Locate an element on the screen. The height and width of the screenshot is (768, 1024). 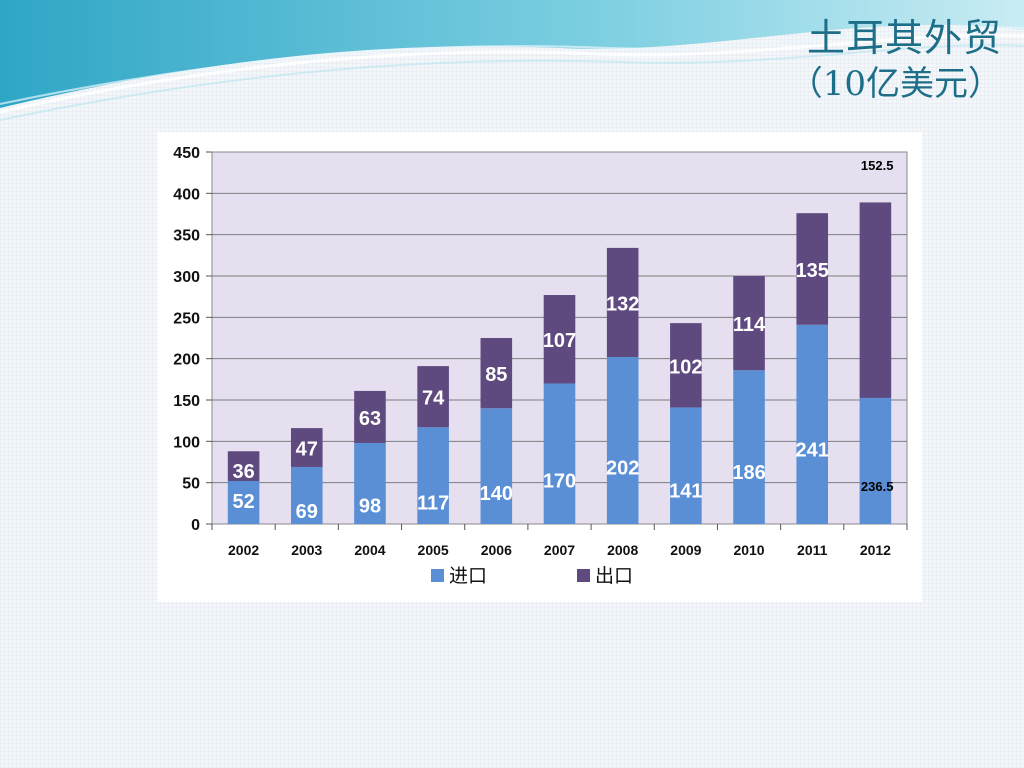
title-main: 土耳其外贸 is located at coordinates (904, 38).